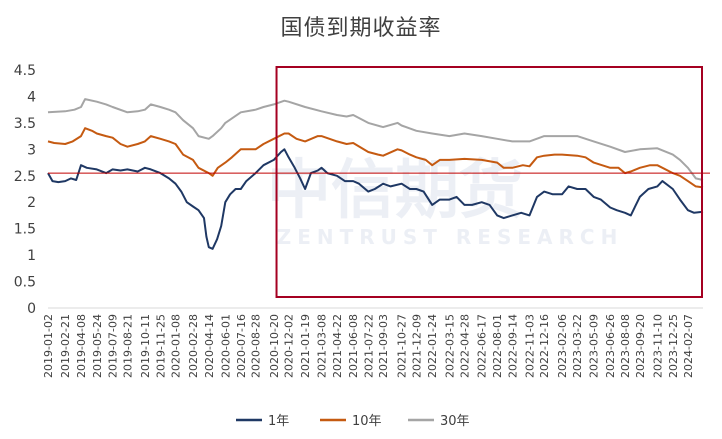 The image size is (722, 439). I want to click on x-tick-label: 2020-04-14, so click(209, 346).